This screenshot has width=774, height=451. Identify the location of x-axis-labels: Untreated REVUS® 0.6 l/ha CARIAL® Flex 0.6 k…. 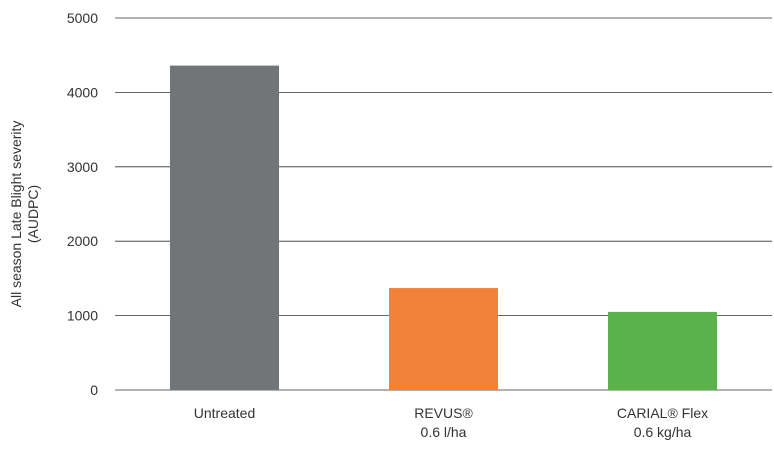
(451, 422).